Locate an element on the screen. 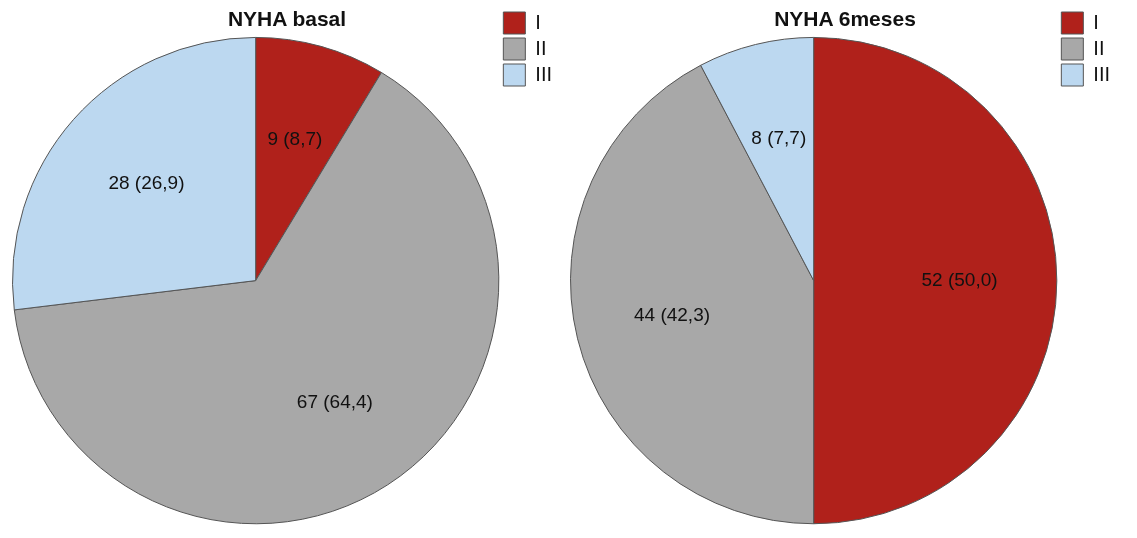 The height and width of the screenshot is (538, 1137). data-label: 9 (8,7) is located at coordinates (295, 139).